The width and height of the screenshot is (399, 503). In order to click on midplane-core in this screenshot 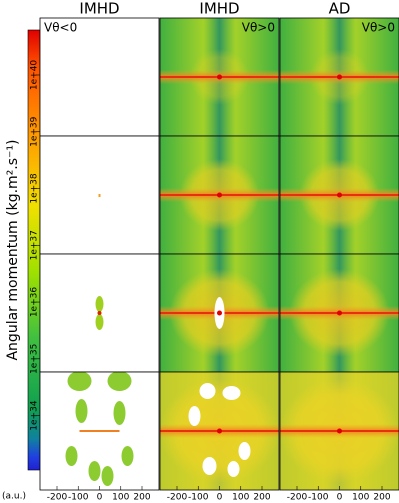, I will do `click(99, 431)`.